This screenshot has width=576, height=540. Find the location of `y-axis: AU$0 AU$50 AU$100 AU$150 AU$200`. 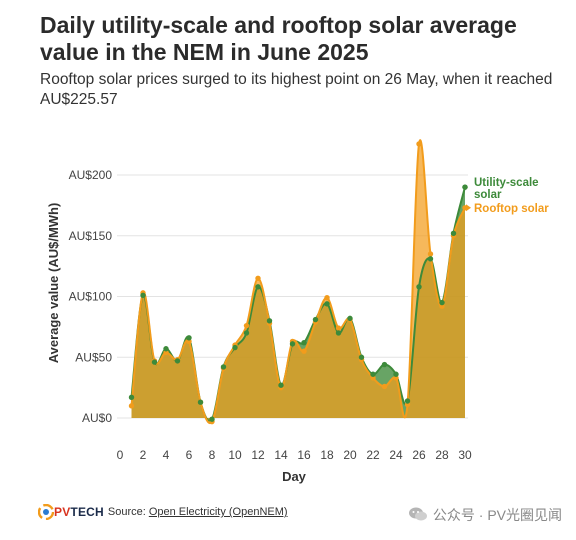

y-axis: AU$0 AU$50 AU$100 AU$150 AU$200 is located at coordinates (91, 296).